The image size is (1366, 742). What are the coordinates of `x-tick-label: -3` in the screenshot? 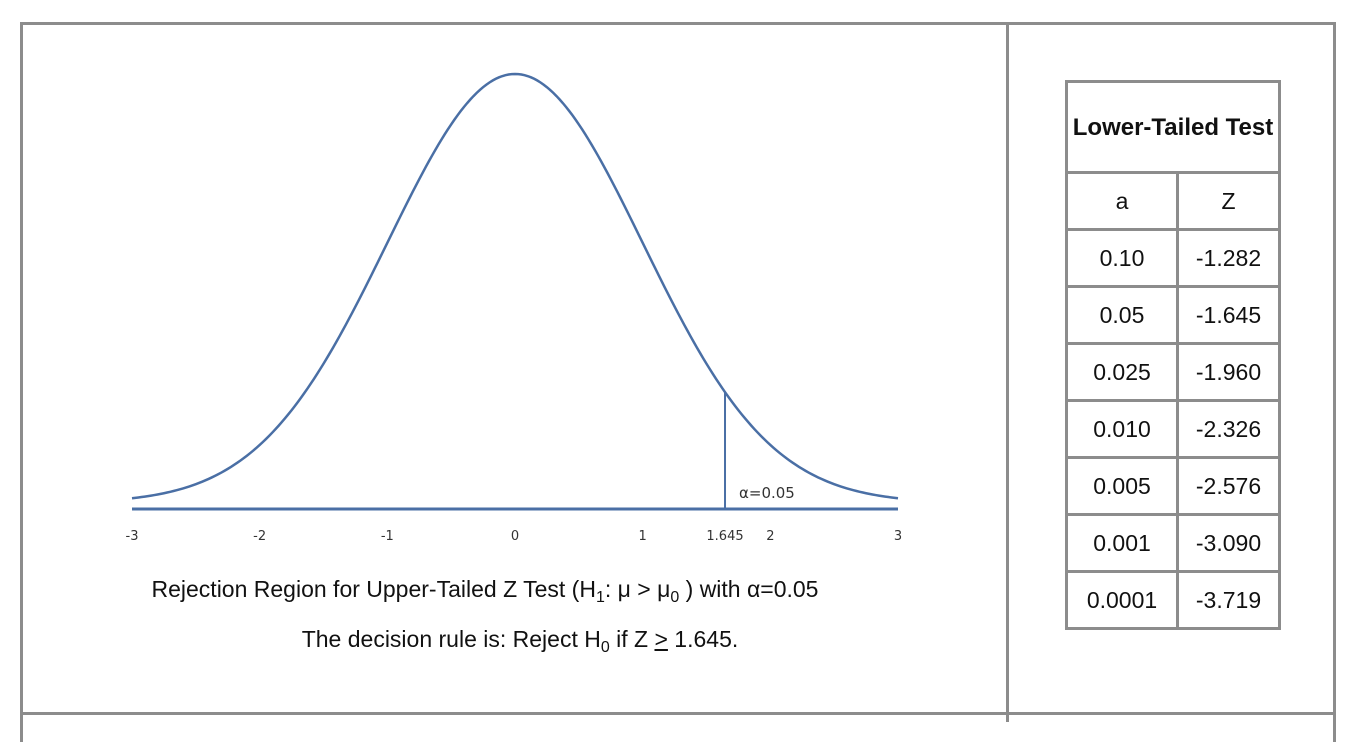 It's located at (132, 536).